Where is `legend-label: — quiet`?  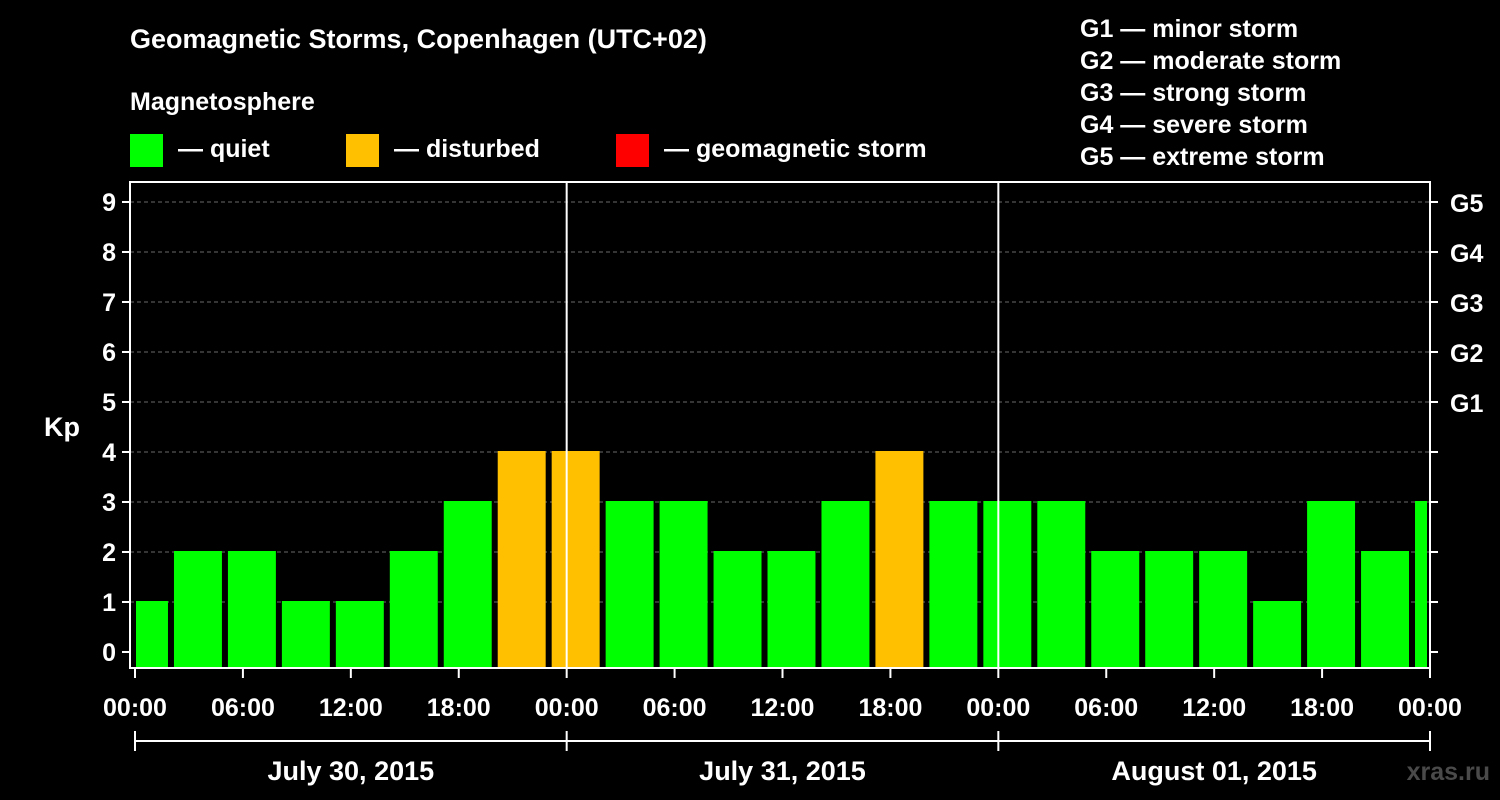
legend-label: — quiet is located at coordinates (224, 149).